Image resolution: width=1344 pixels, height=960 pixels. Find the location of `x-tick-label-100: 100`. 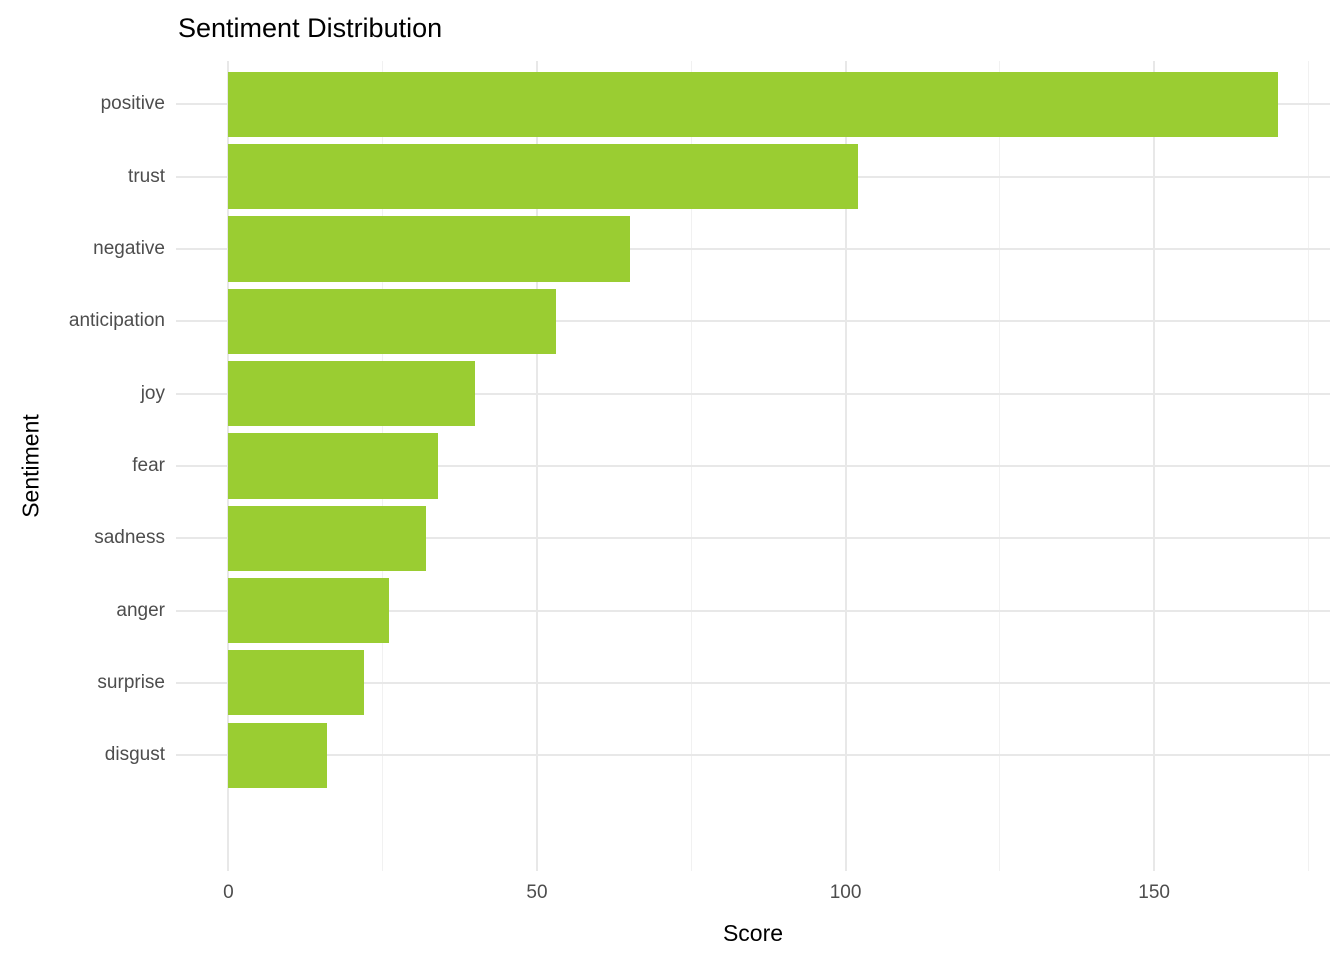

x-tick-label-100: 100 is located at coordinates (845, 892).